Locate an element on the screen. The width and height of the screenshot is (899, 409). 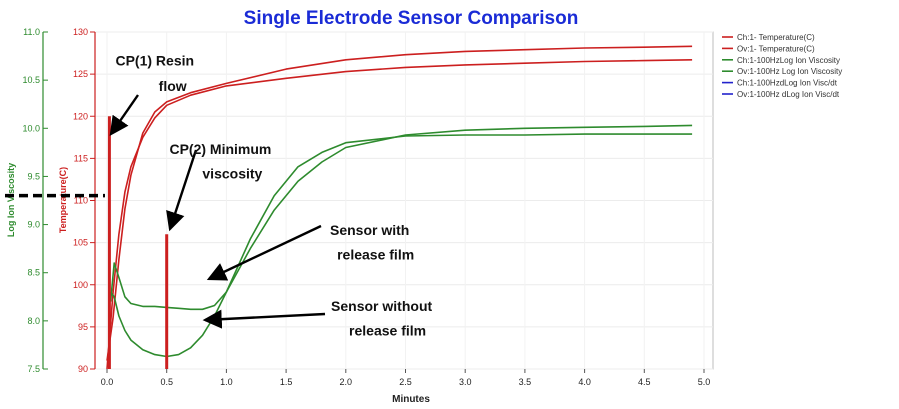
legend-label-3: Ov:1-100Hz Log Ion Viscosity is located at coordinates (789, 71).